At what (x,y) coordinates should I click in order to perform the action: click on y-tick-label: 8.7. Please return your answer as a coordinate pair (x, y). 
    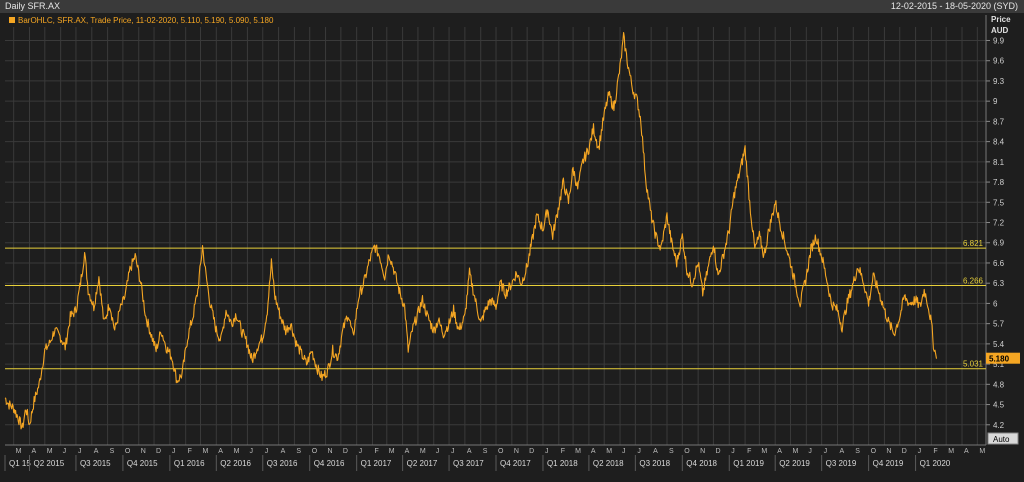
    Looking at the image, I should click on (999, 121).